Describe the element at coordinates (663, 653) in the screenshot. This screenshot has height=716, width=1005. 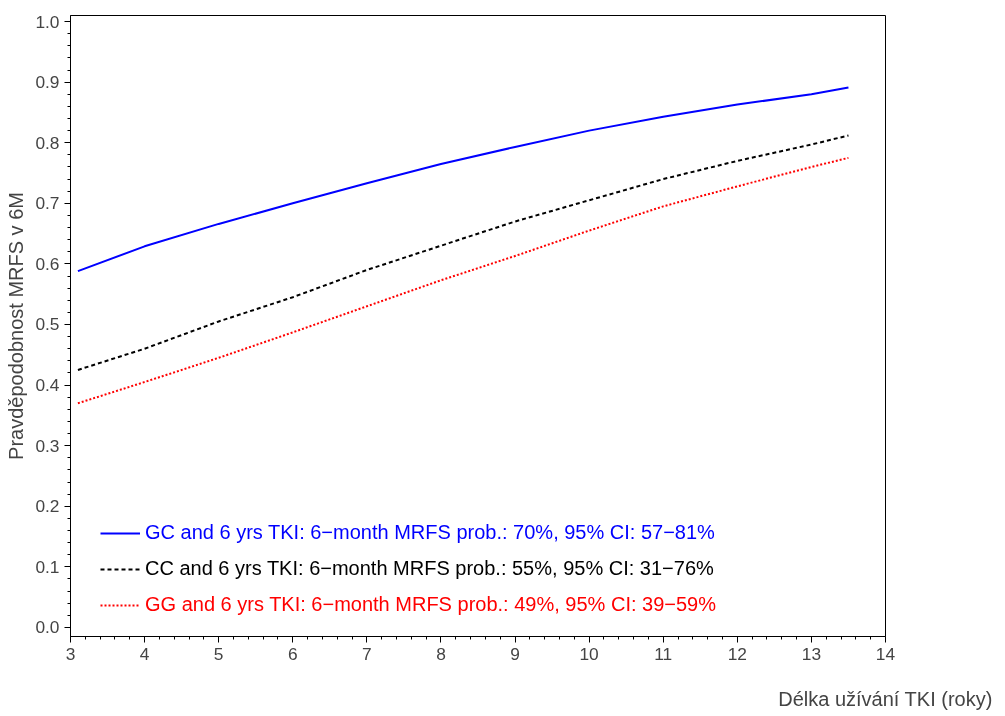
I see `x-tick-label: 11` at that location.